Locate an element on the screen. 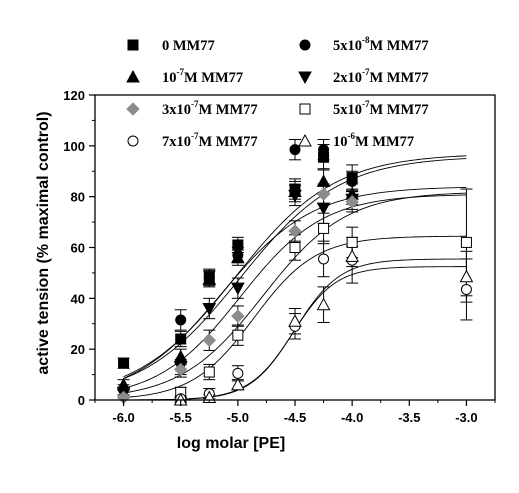 This screenshot has height=493, width=519. x-axis-title: log molar [PE] is located at coordinates (231, 443).